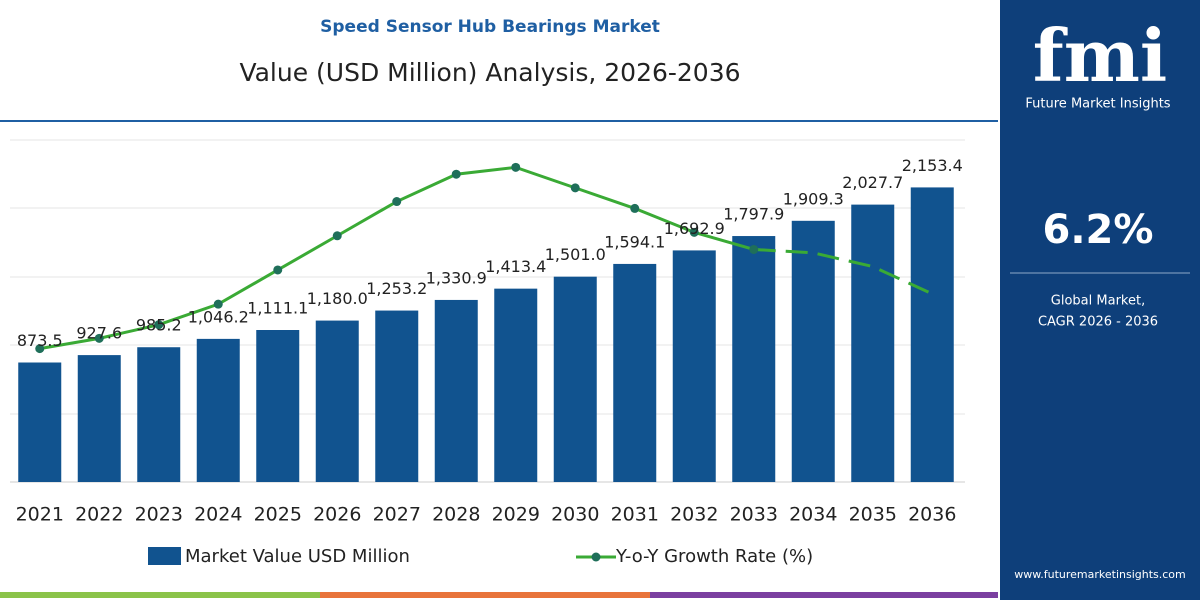  I want to click on legend-label: Market Value USD Million, so click(297, 556).